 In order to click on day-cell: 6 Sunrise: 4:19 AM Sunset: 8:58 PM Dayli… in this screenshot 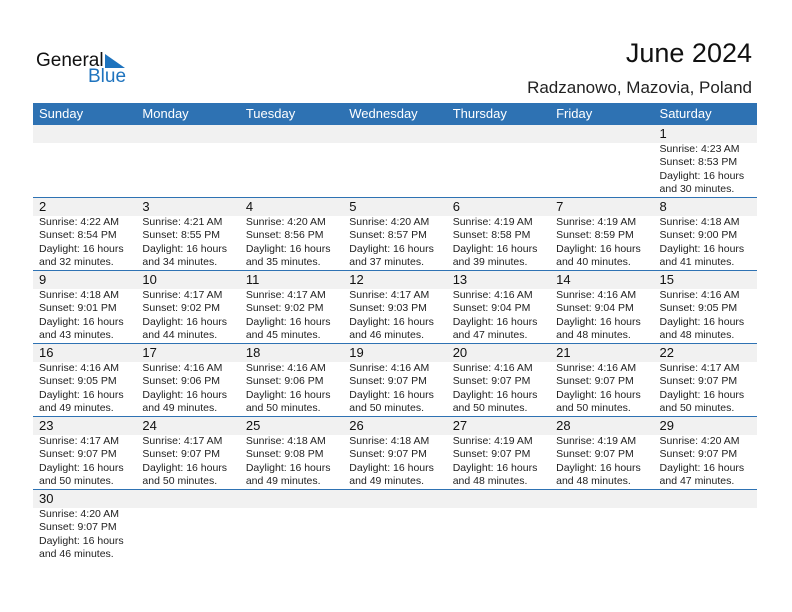, I will do `click(498, 234)`.